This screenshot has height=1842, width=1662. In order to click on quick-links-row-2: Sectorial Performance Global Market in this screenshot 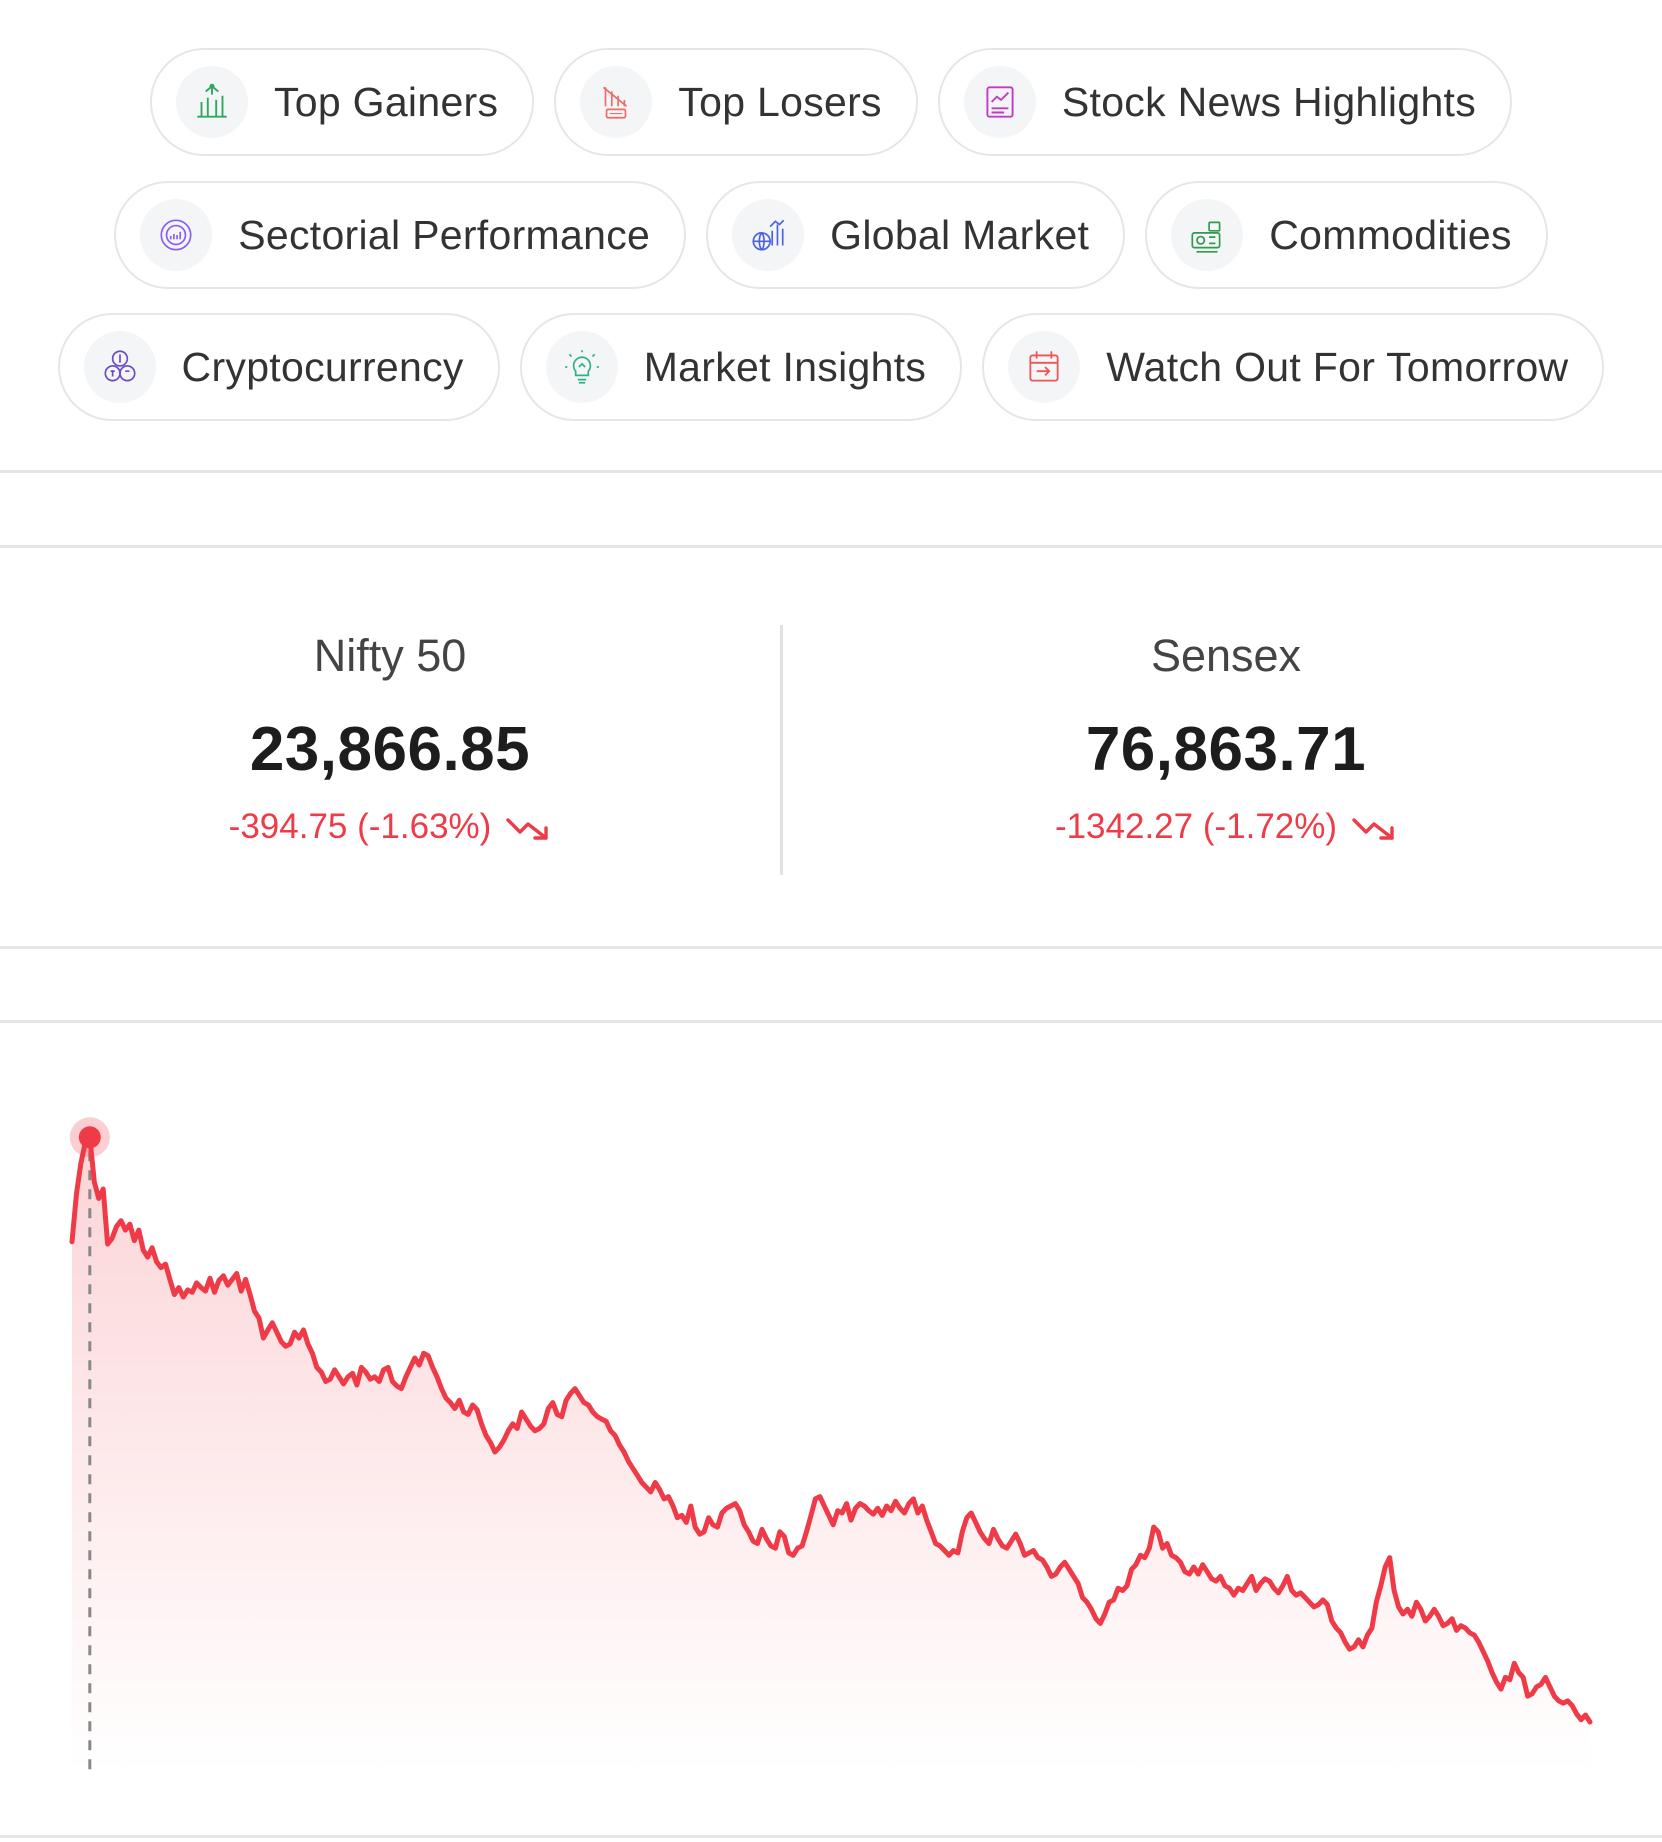, I will do `click(831, 235)`.